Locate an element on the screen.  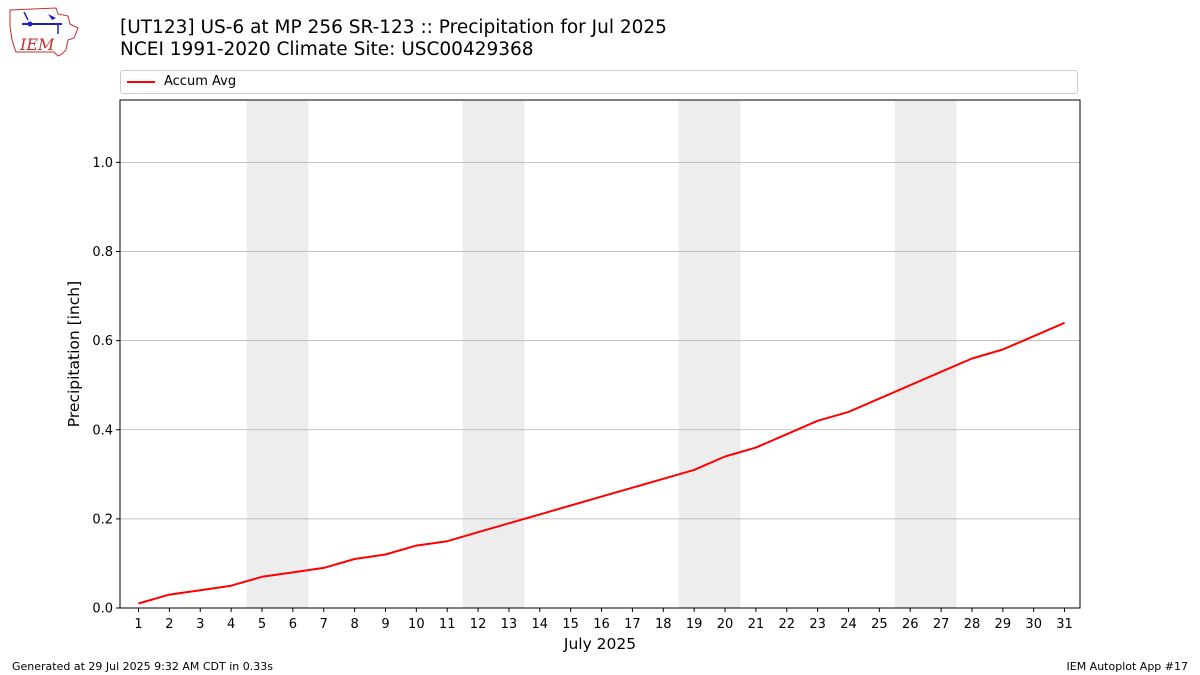
footer-app: IEM Autoplot App #17 is located at coordinates (1127, 666).